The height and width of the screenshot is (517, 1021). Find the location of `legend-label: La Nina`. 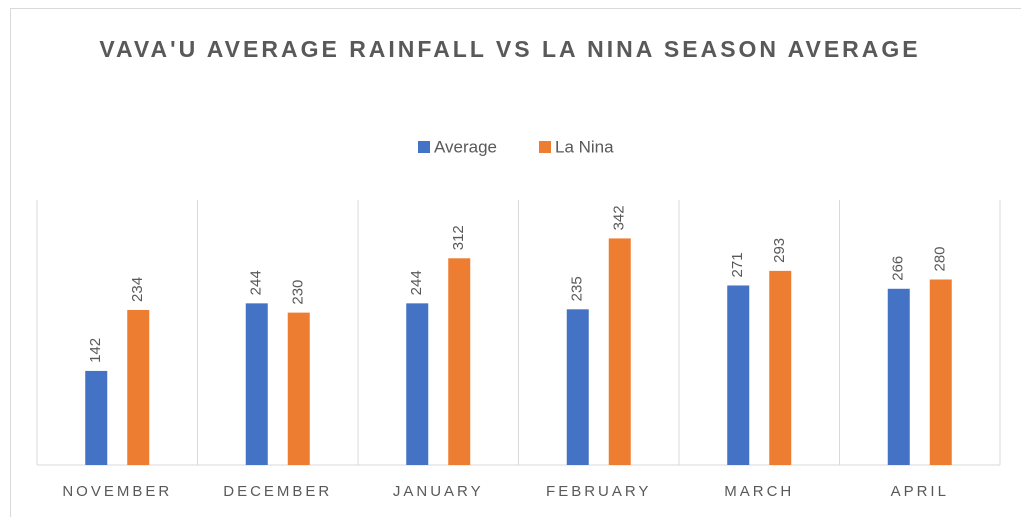

legend-label: La Nina is located at coordinates (584, 146).